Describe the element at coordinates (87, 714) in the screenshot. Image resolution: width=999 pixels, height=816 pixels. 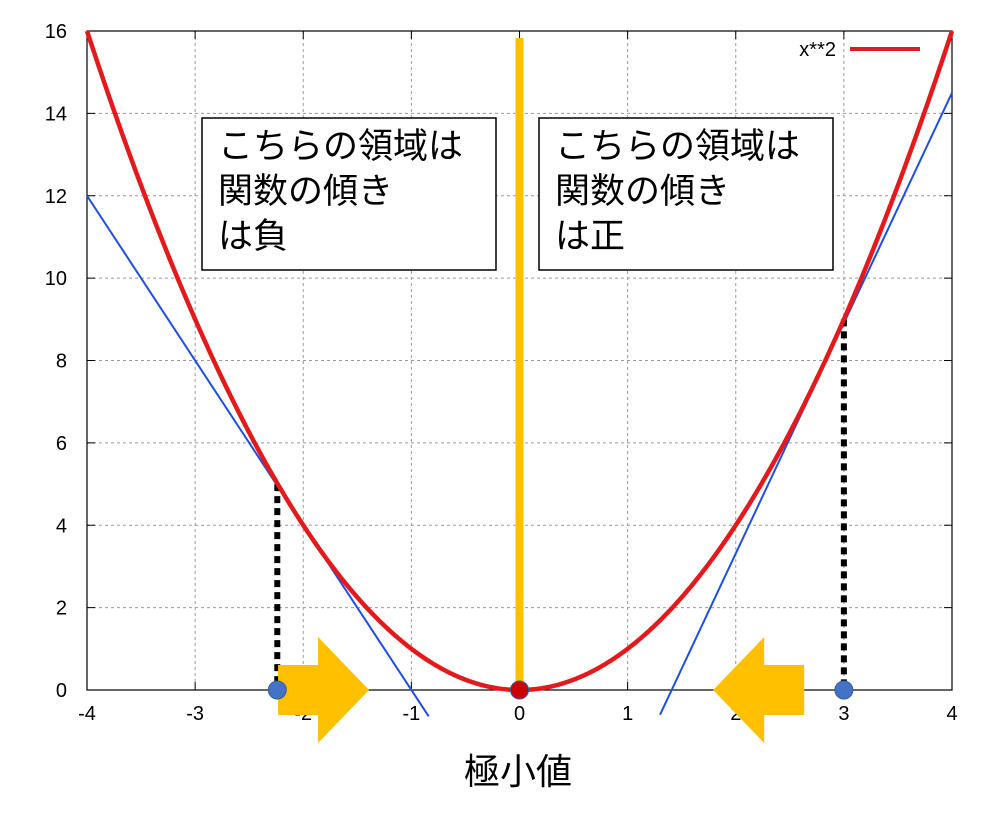
I see `x-tick-label: -4` at that location.